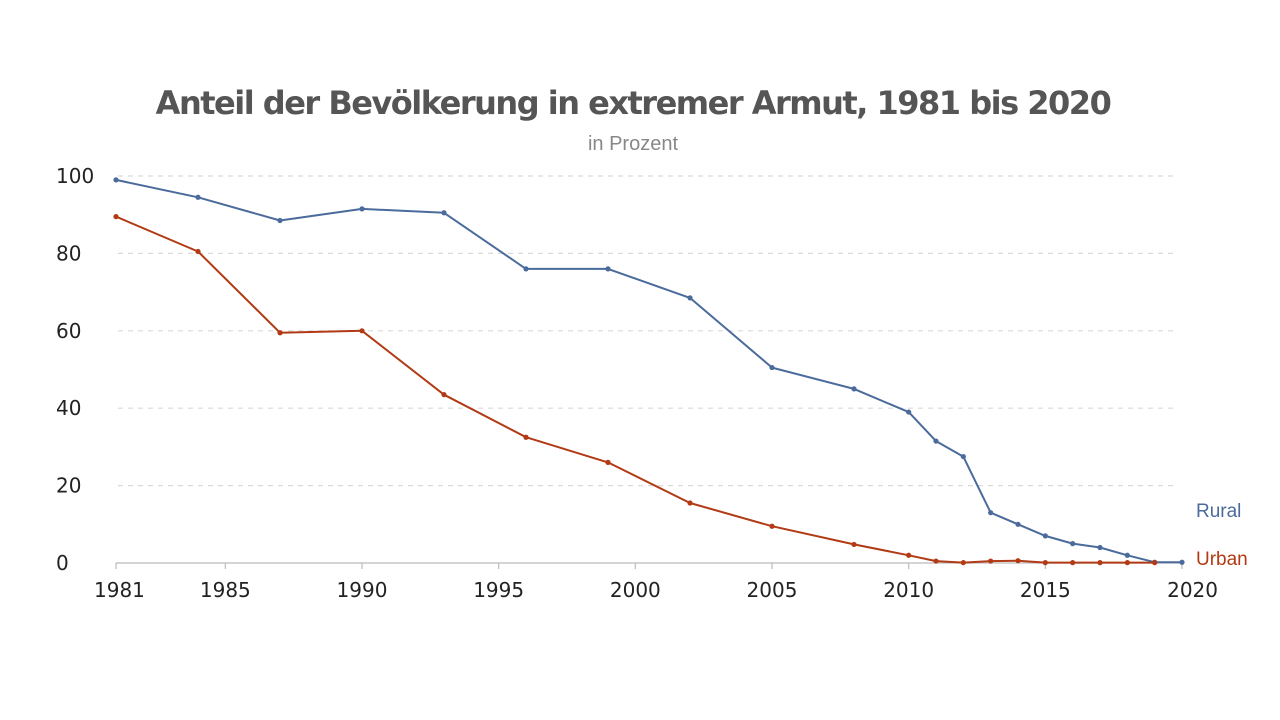  What do you see at coordinates (633, 144) in the screenshot?
I see `chart-subtitle: in Prozent` at bounding box center [633, 144].